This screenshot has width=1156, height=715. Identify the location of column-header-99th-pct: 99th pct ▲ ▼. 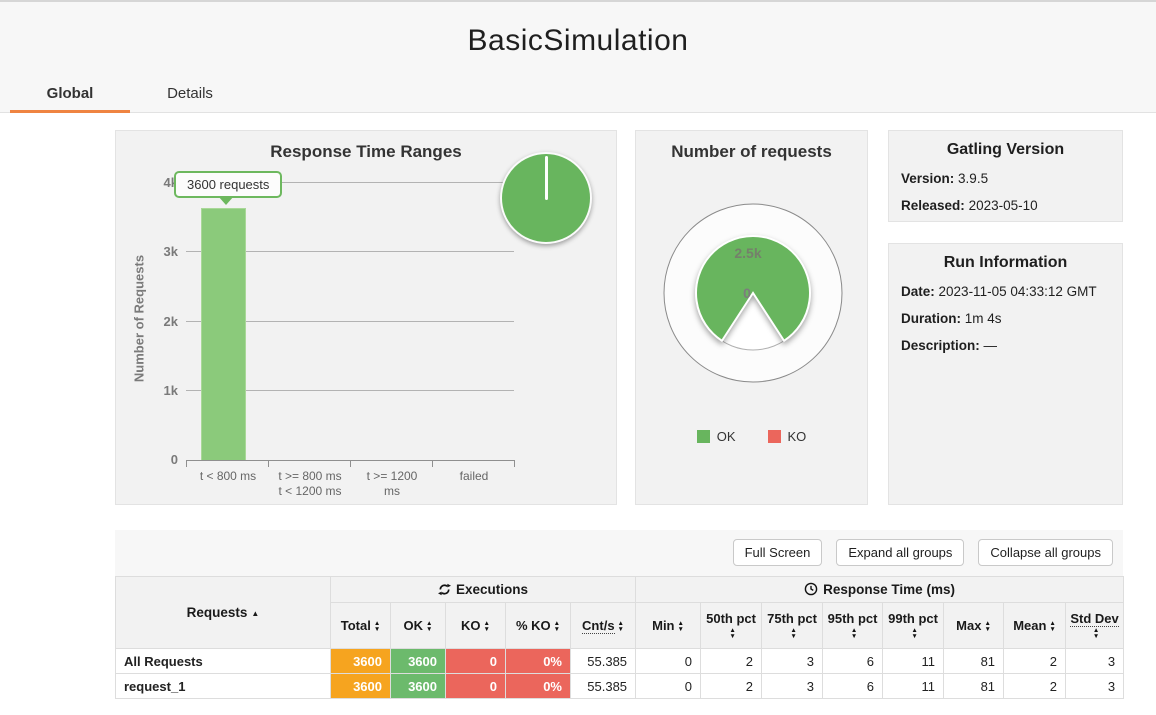
(913, 625).